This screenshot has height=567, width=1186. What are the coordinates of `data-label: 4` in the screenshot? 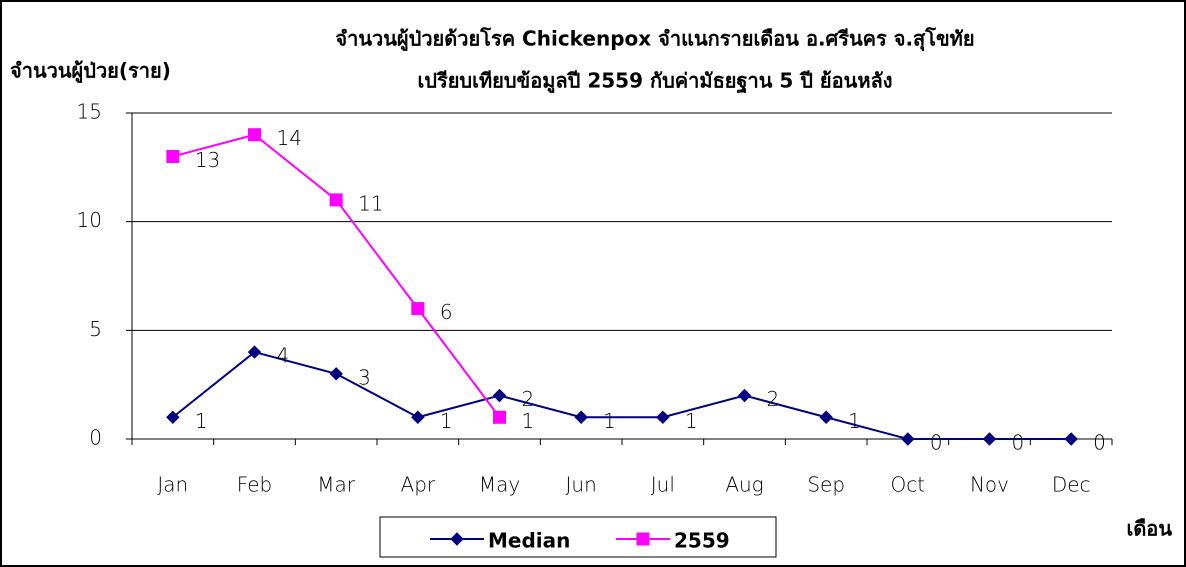 It's located at (283, 356).